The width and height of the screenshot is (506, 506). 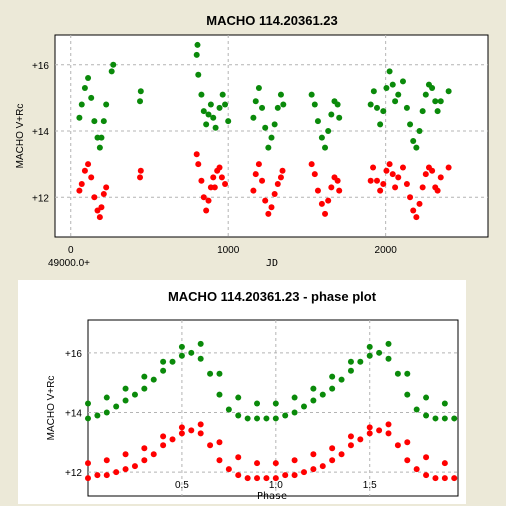 What do you see at coordinates (69, 263) in the screenshot?
I see `x-offset-label: 49000.0+` at bounding box center [69, 263].